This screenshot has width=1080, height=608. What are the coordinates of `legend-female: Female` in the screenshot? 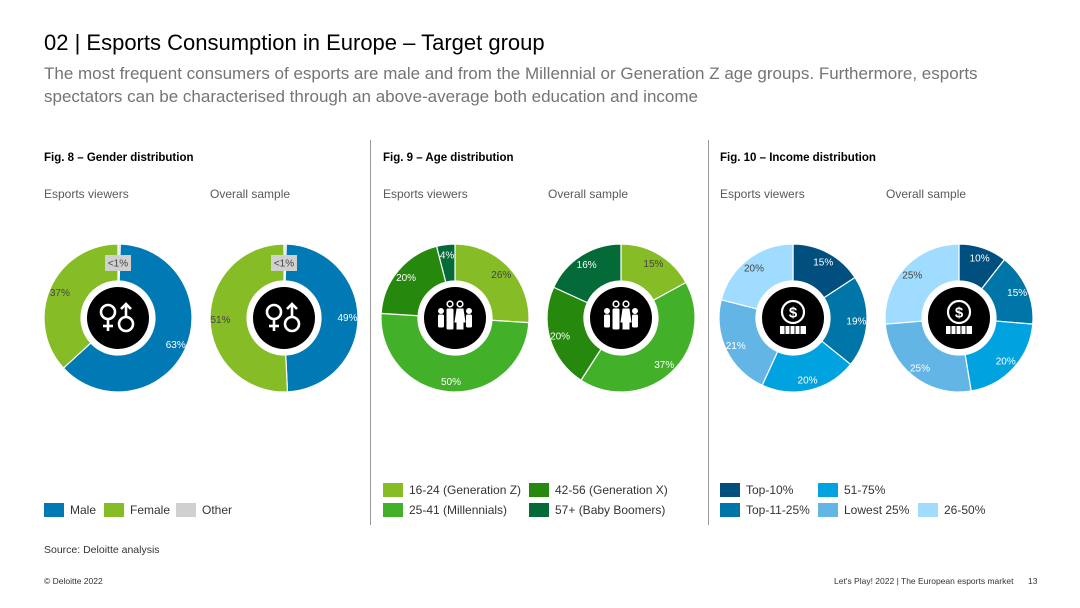 It's located at (137, 510).